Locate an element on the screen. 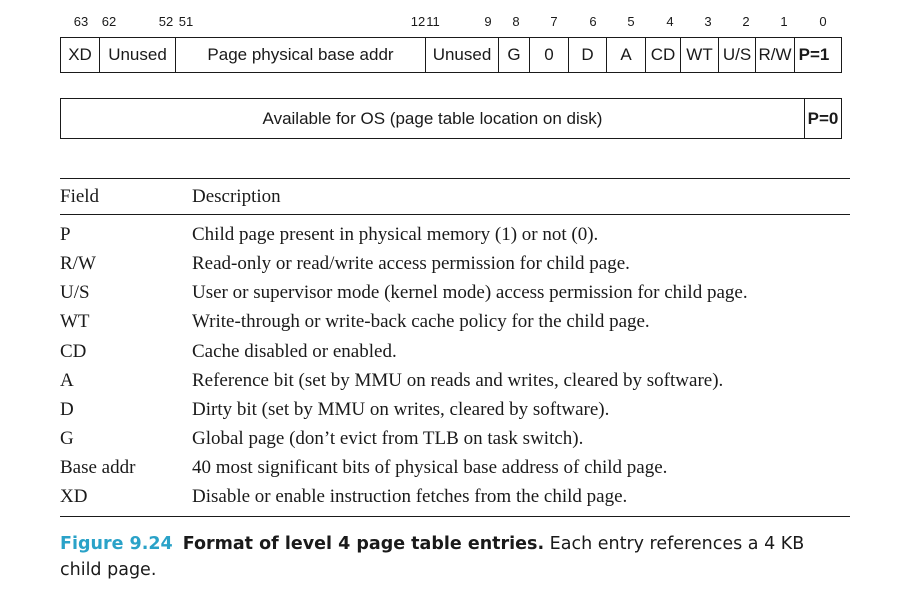  row-field: R/W is located at coordinates (78, 263).